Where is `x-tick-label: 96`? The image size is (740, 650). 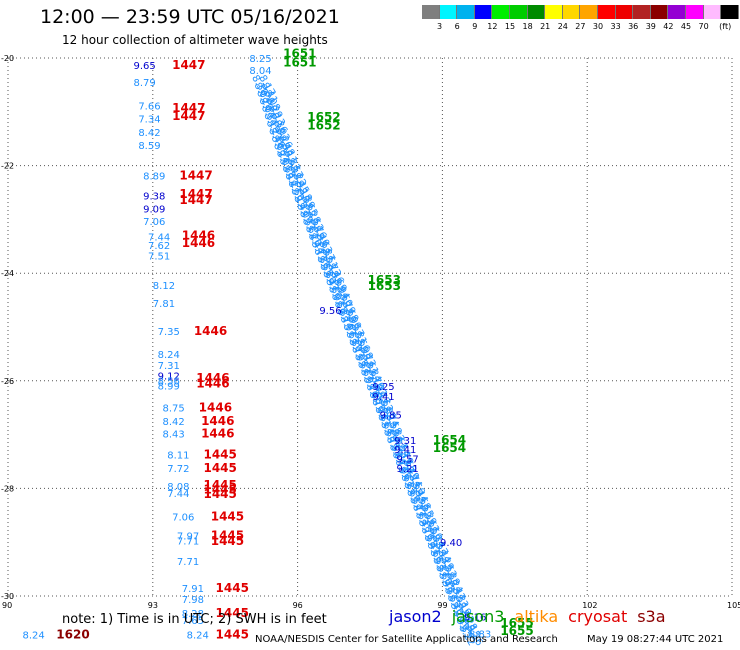
x-tick-label: 96 is located at coordinates (298, 605).